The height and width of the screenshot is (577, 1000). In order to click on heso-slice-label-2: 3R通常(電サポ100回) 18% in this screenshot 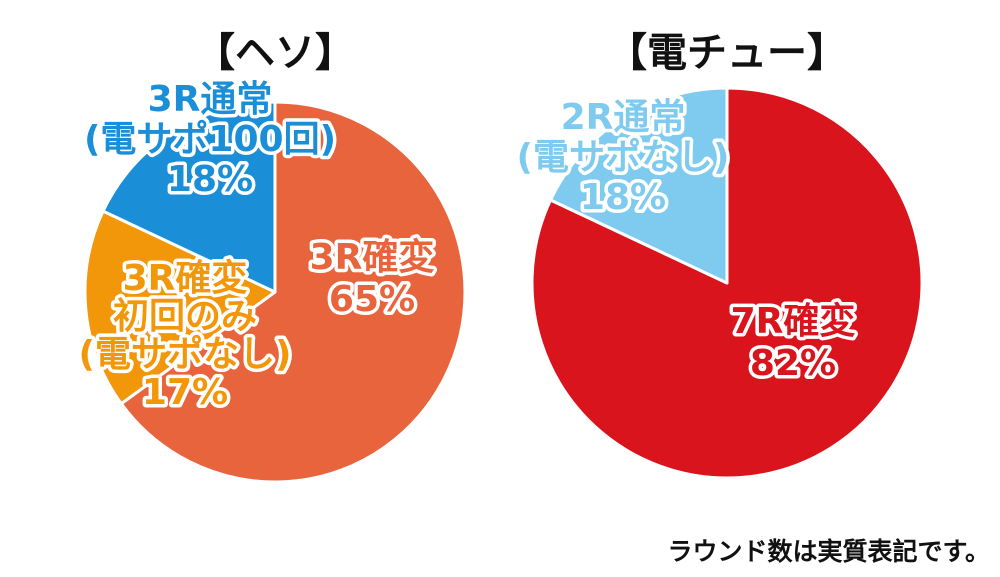, I will do `click(210, 139)`.